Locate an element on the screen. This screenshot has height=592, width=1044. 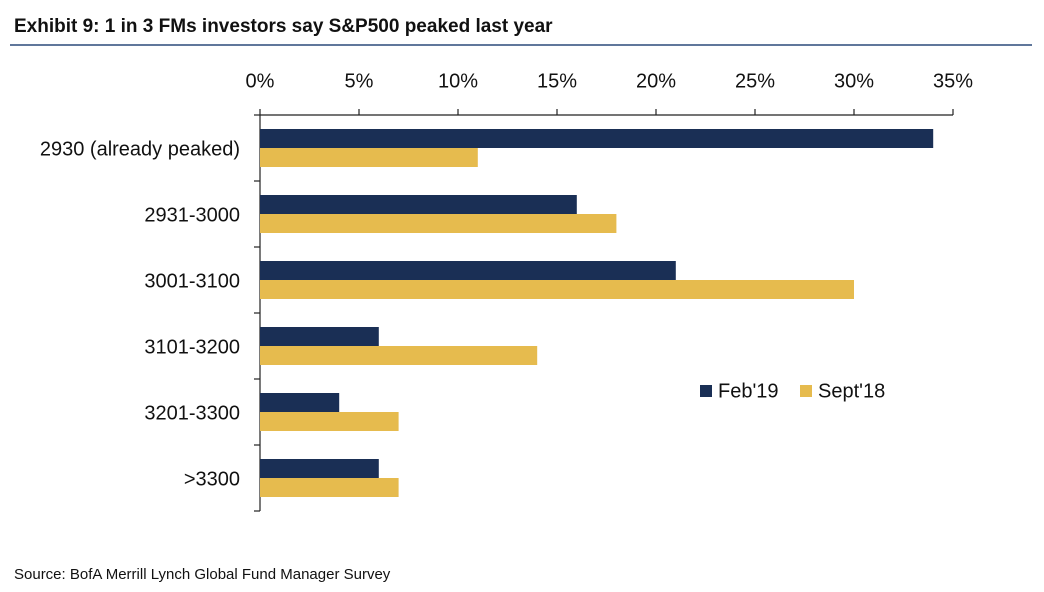
y-tick-label: 2930 (already peaked) is located at coordinates (140, 149).